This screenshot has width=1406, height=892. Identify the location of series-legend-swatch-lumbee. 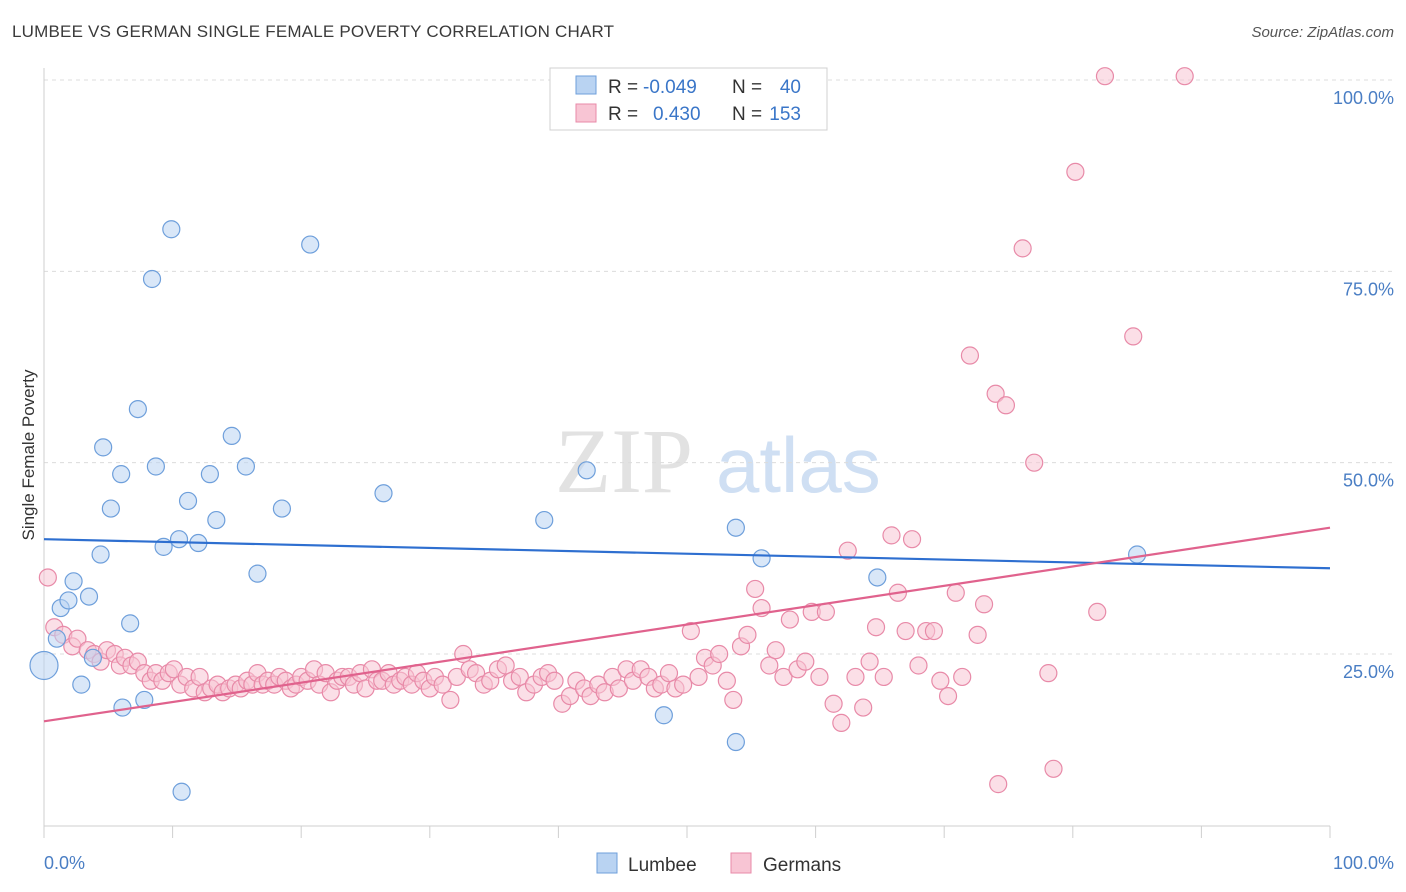
(607, 863).